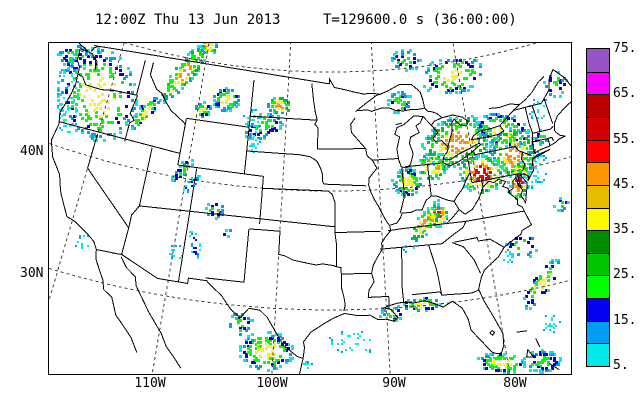 The height and width of the screenshot is (400, 640). What do you see at coordinates (625, 139) in the screenshot?
I see `colorbar-tick-label: 55.` at bounding box center [625, 139].